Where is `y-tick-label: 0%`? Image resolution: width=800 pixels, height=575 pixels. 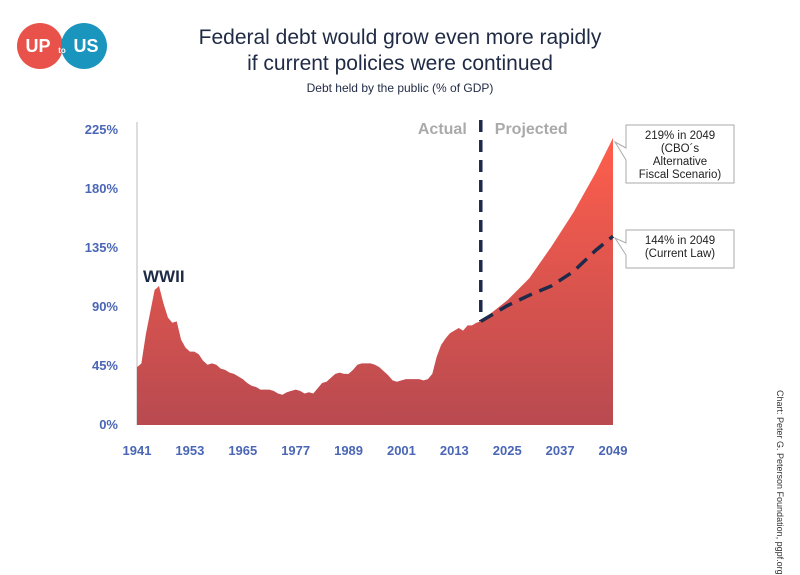
y-tick-label: 0% is located at coordinates (108, 424).